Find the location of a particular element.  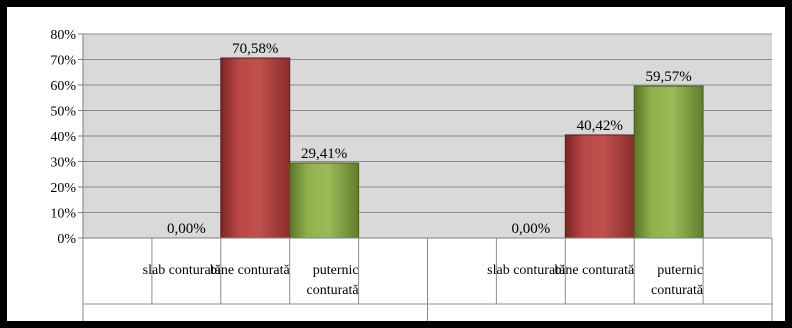

y-tick-label: 10% is located at coordinates (63, 214).